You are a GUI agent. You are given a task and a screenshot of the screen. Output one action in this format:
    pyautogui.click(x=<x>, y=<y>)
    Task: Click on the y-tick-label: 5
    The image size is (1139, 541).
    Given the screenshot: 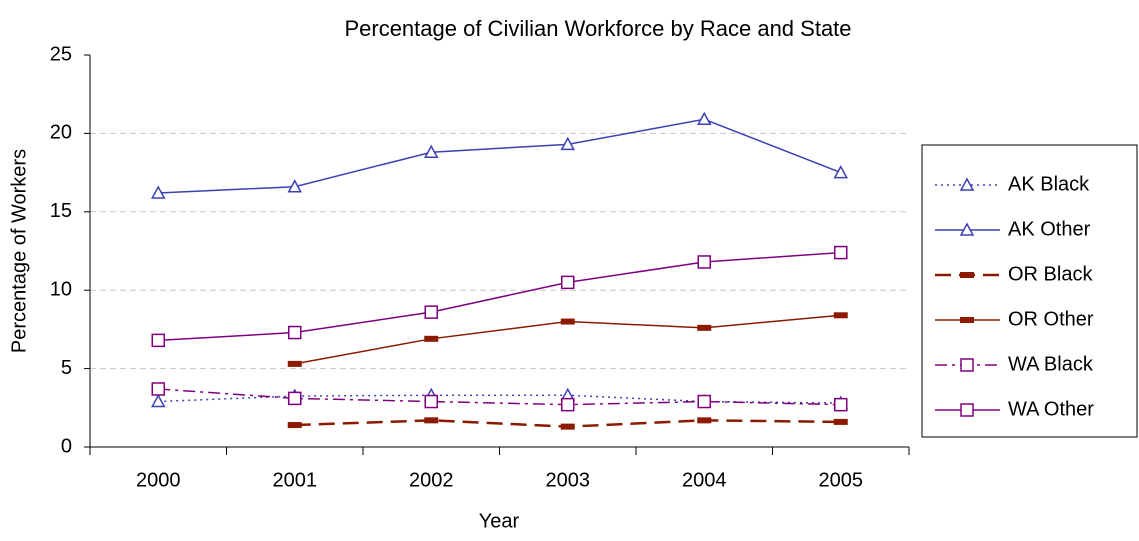 What is the action you would take?
    pyautogui.click(x=66, y=368)
    